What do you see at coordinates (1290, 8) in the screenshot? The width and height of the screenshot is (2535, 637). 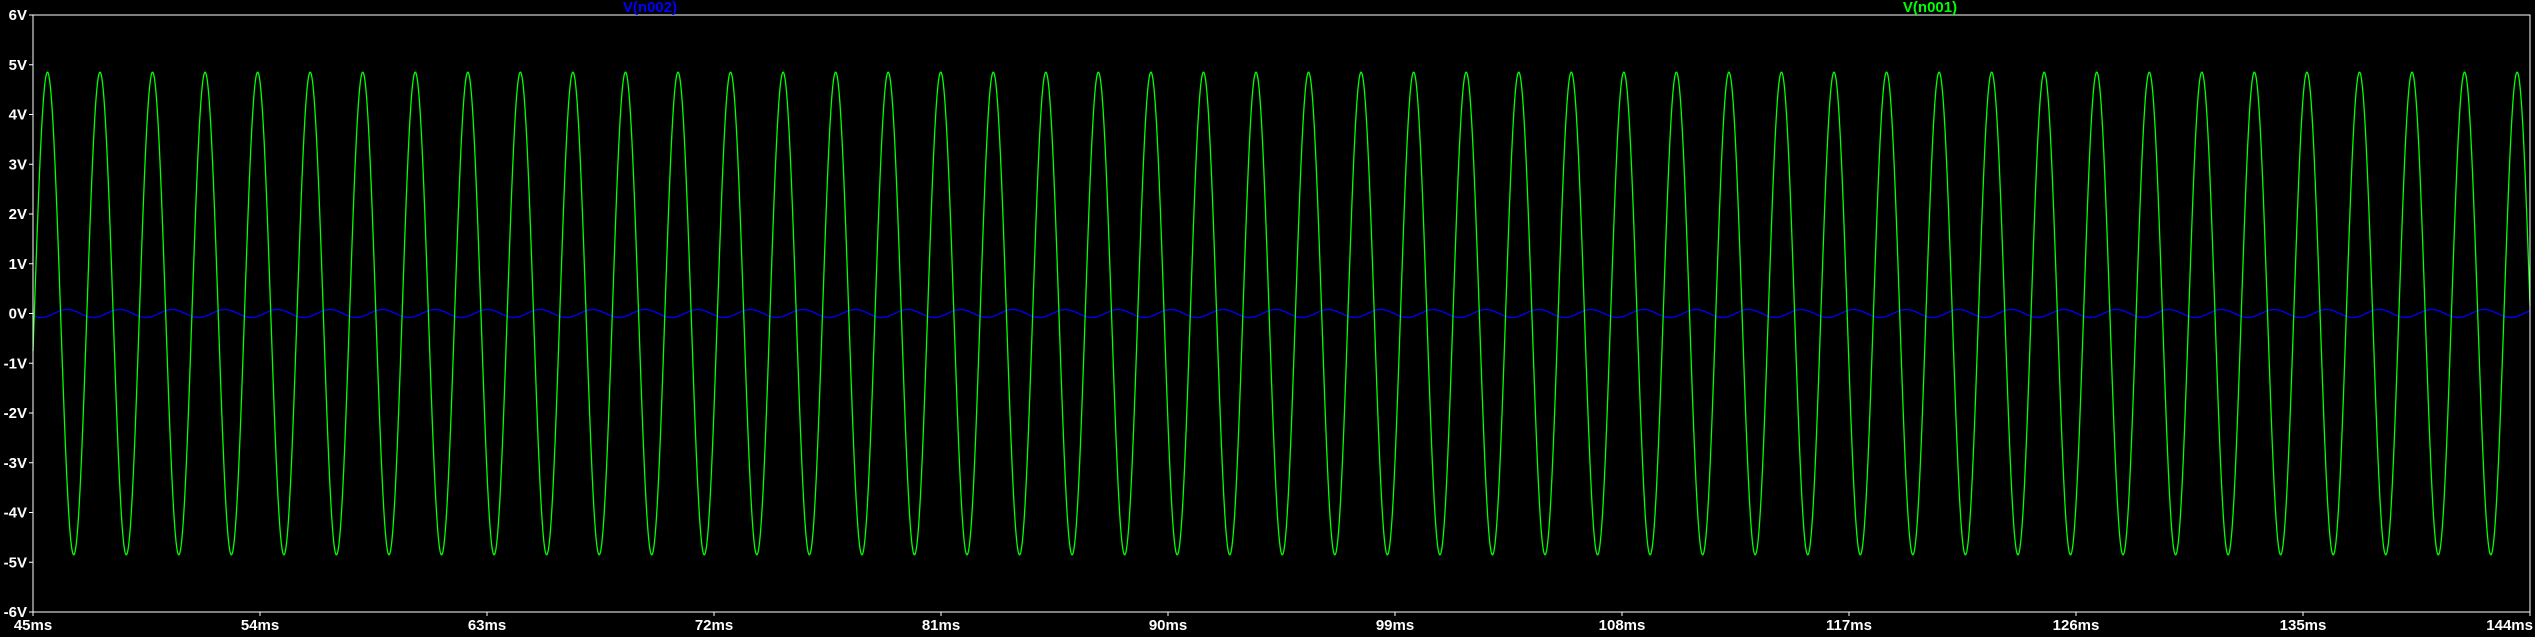 I see `legend: V(n002) V(n001)` at bounding box center [1290, 8].